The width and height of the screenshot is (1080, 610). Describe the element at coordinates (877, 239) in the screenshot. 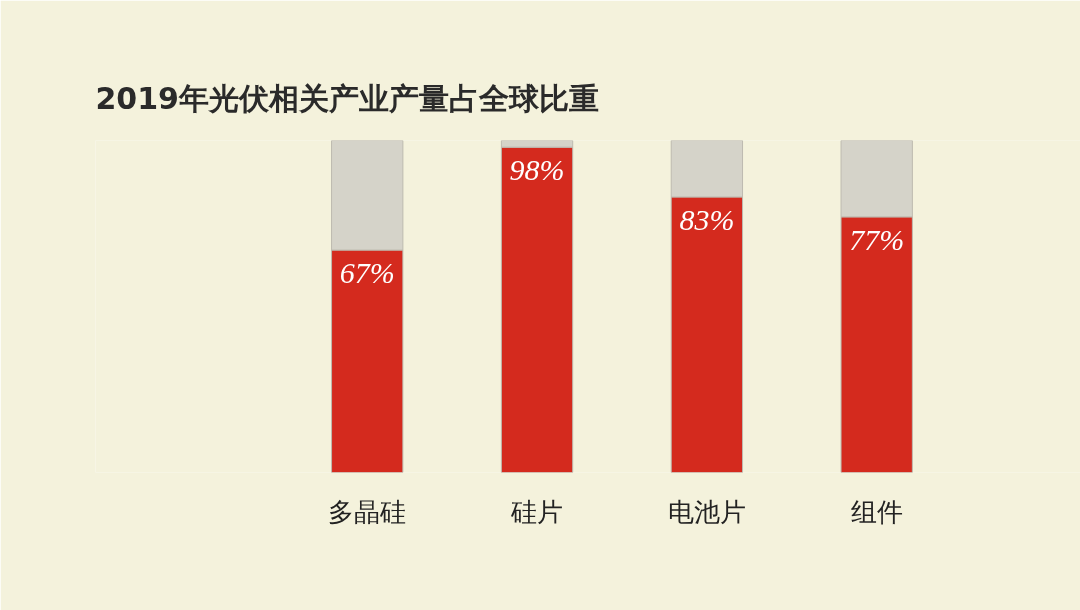

I see `data-label: 77%` at that location.